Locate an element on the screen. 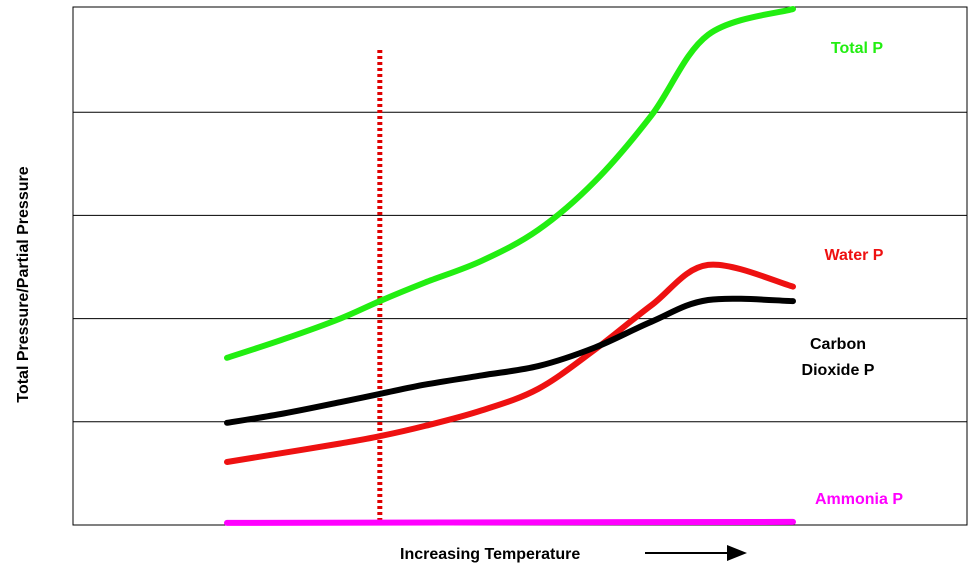 This screenshot has height=569, width=969. total-p-label: Total P is located at coordinates (857, 48).